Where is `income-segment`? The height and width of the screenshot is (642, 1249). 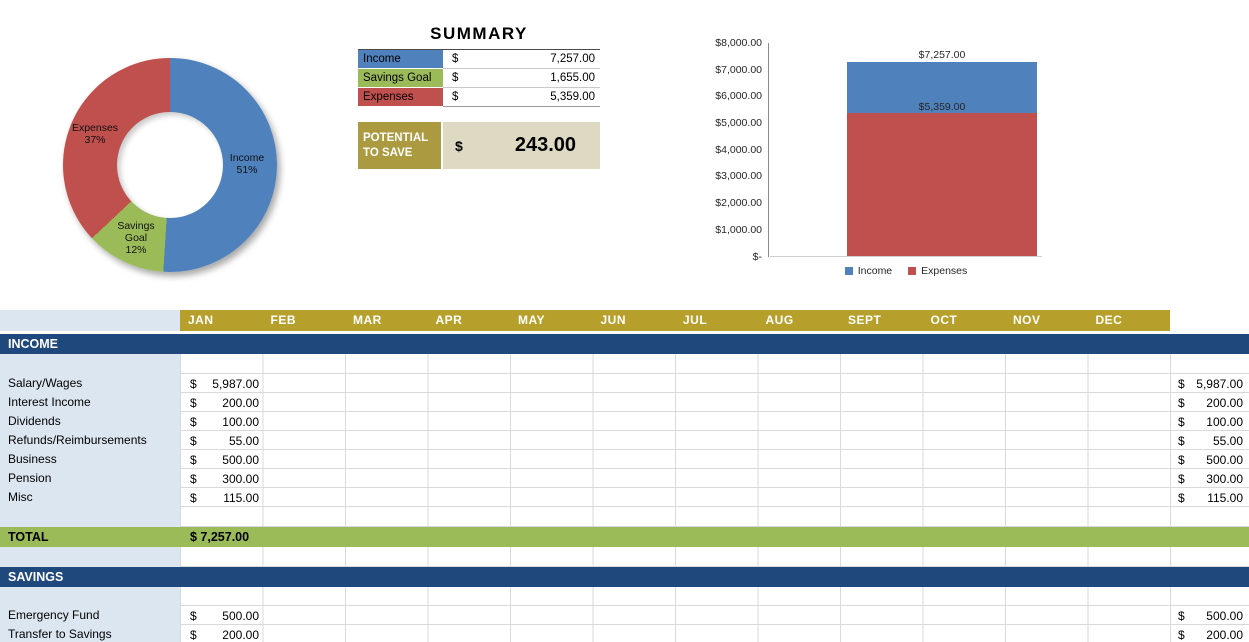
income-segment is located at coordinates (942, 87).